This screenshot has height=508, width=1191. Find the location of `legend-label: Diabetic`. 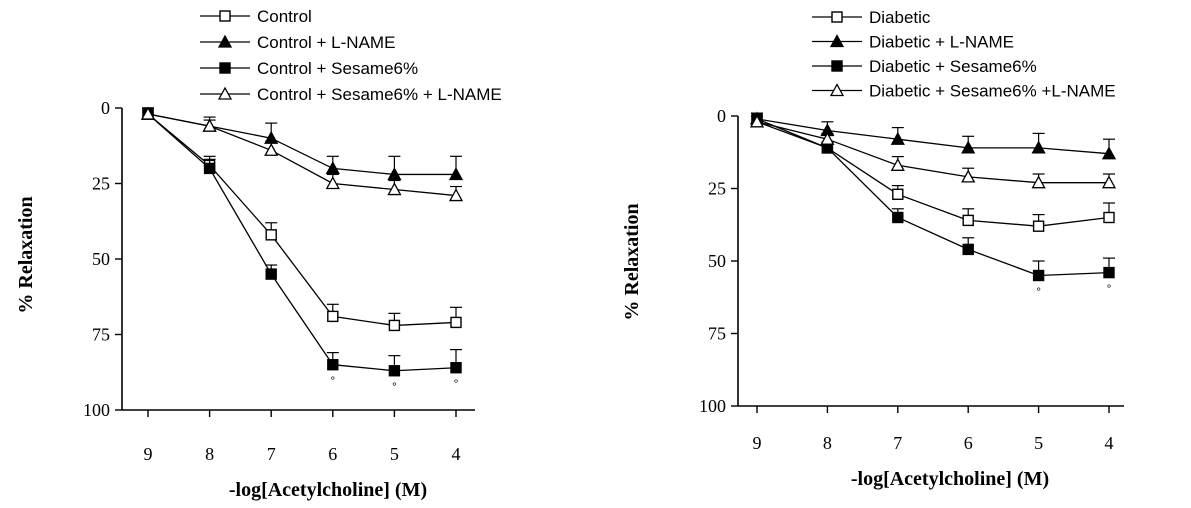

legend-label: Diabetic is located at coordinates (900, 17).